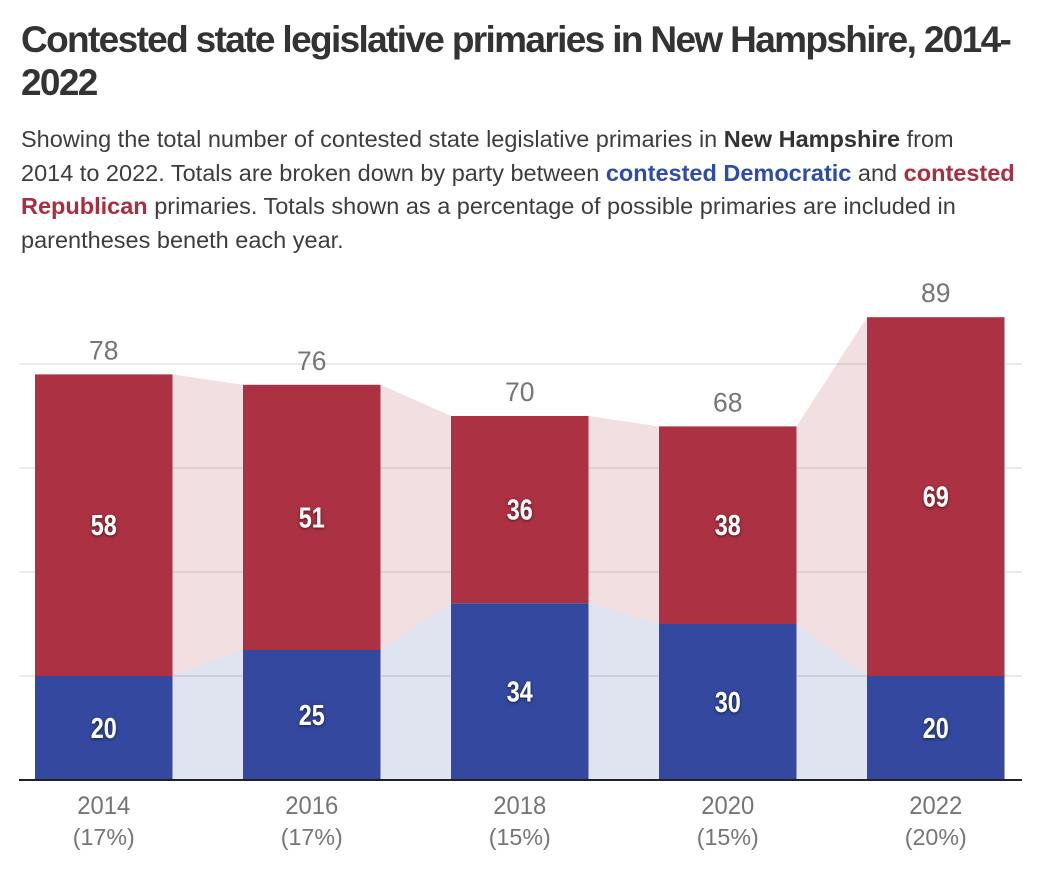  What do you see at coordinates (727, 402) in the screenshot?
I see `svg-text: 68` at bounding box center [727, 402].